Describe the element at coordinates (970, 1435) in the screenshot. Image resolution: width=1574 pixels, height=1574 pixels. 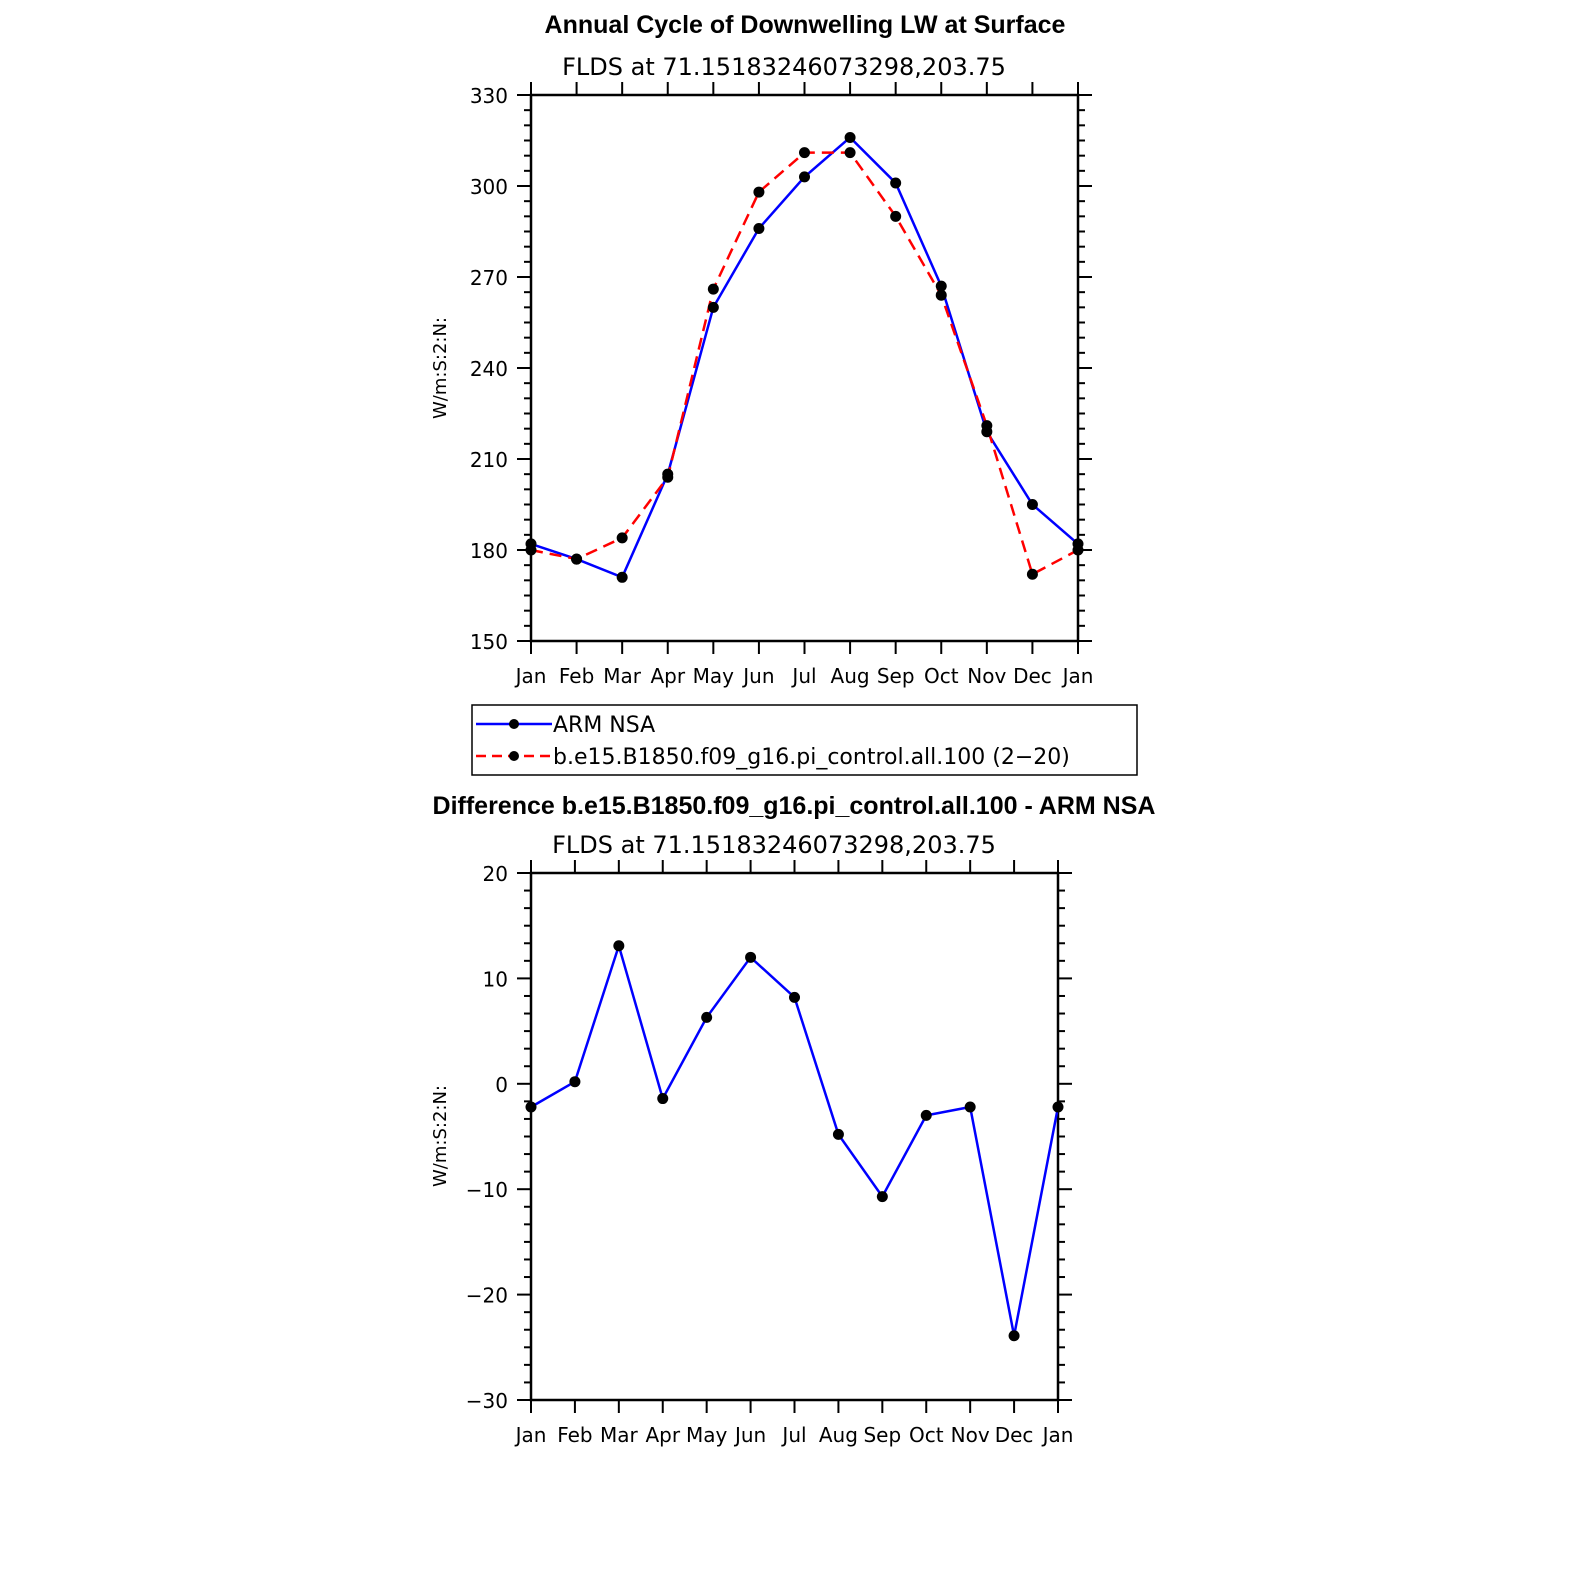
I see `bottom-x-tick-label: Nov` at that location.